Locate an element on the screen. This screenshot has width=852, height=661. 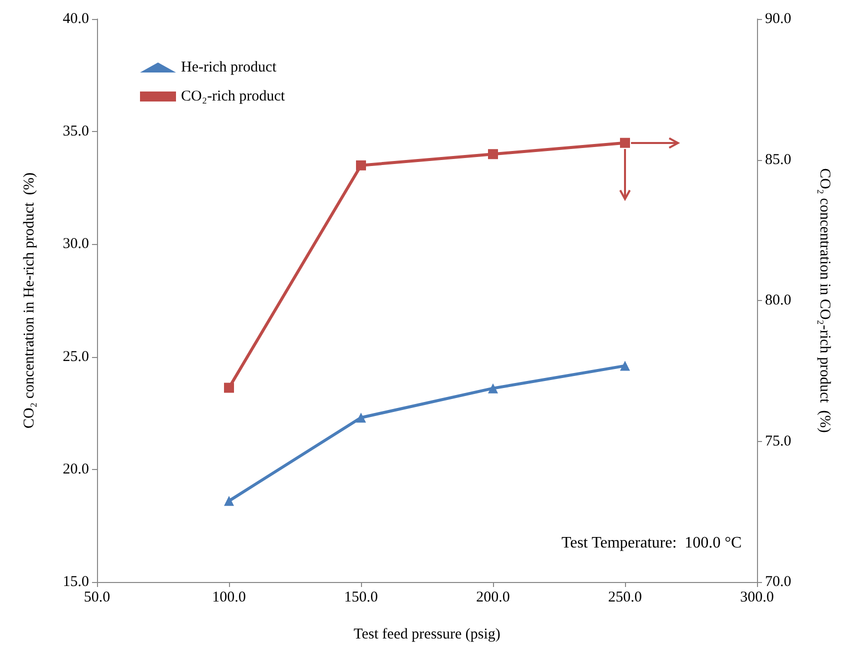
y2-axis-title: CO₂ concentration in CO₂-rich product (%) is located at coordinates (824, 300).